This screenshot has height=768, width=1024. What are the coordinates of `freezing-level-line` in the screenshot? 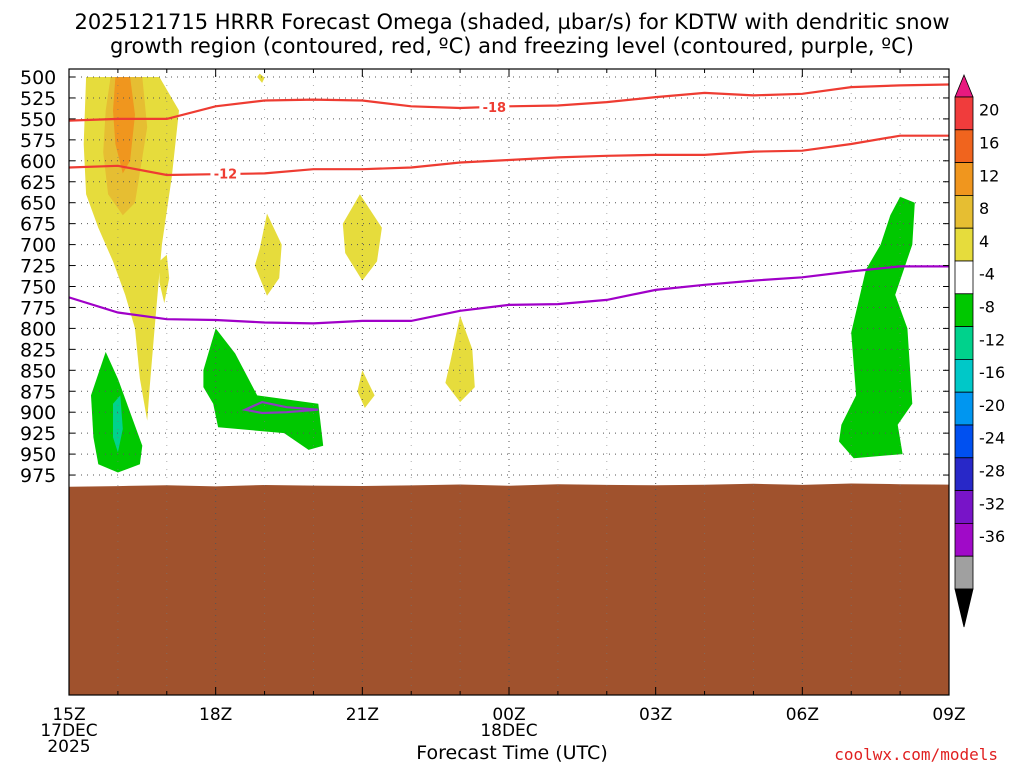 It's located at (509, 295).